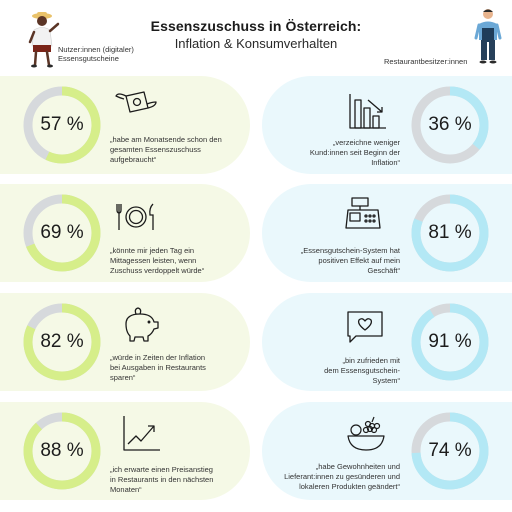  I want to click on declining-bars-icon, so click(367, 111).